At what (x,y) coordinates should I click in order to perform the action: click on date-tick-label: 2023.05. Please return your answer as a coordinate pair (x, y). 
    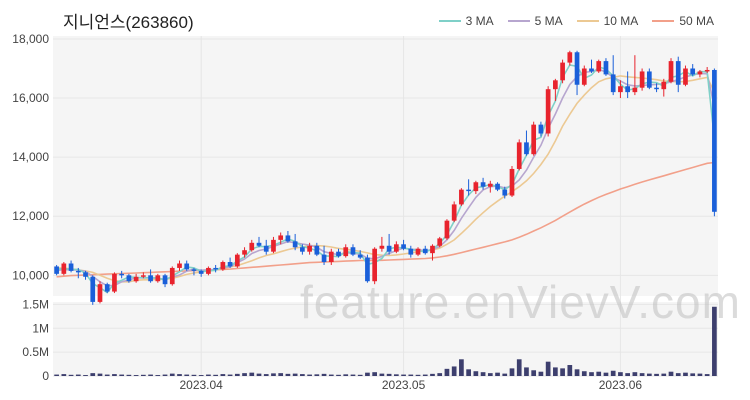
    Looking at the image, I should click on (404, 385).